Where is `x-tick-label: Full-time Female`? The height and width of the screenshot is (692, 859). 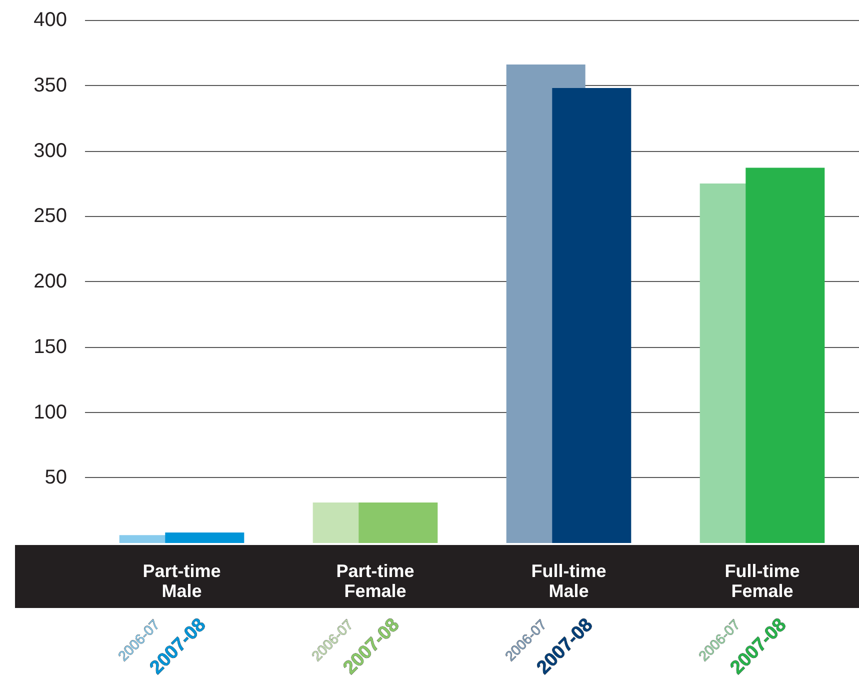
x-tick-label: Full-time Female is located at coordinates (762, 581).